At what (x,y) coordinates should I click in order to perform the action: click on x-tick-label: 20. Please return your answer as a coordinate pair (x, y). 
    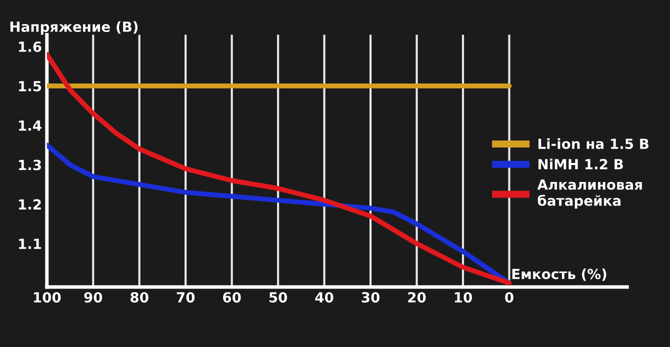
    Looking at the image, I should click on (417, 297).